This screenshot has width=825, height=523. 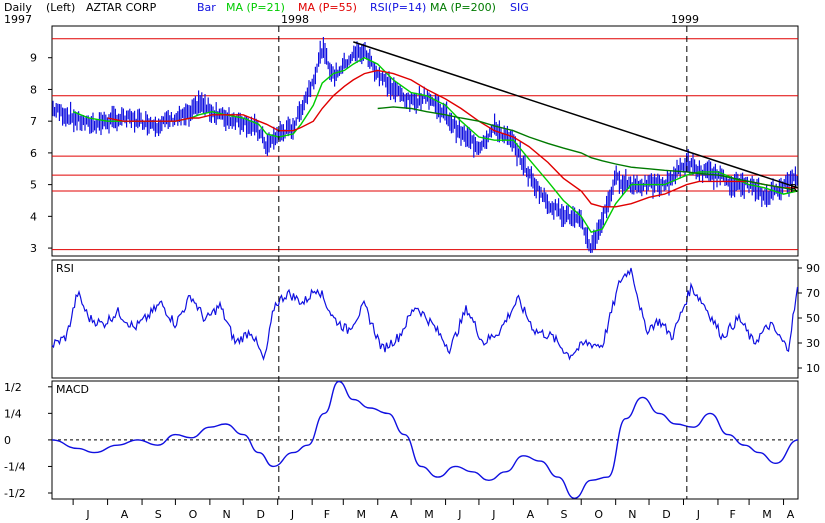 What do you see at coordinates (87, 514) in the screenshot?
I see `month-label-0: J` at bounding box center [87, 514].